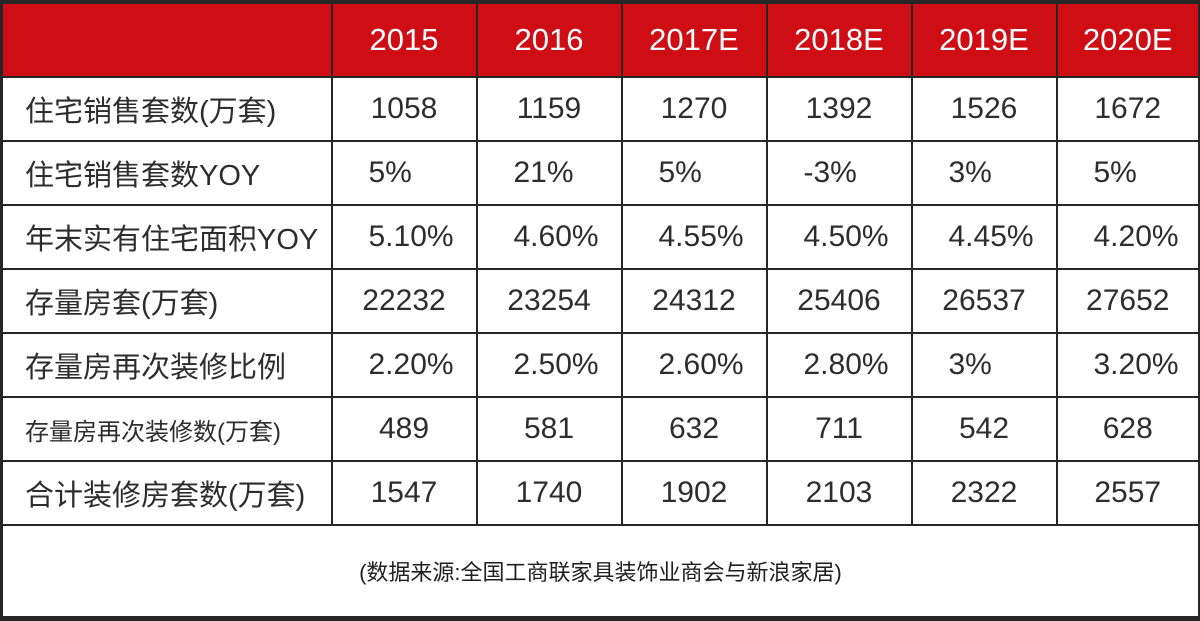 Image resolution: width=1200 pixels, height=621 pixels. Describe the element at coordinates (839, 365) in the screenshot. I see `cell-value: 2.80%` at that location.